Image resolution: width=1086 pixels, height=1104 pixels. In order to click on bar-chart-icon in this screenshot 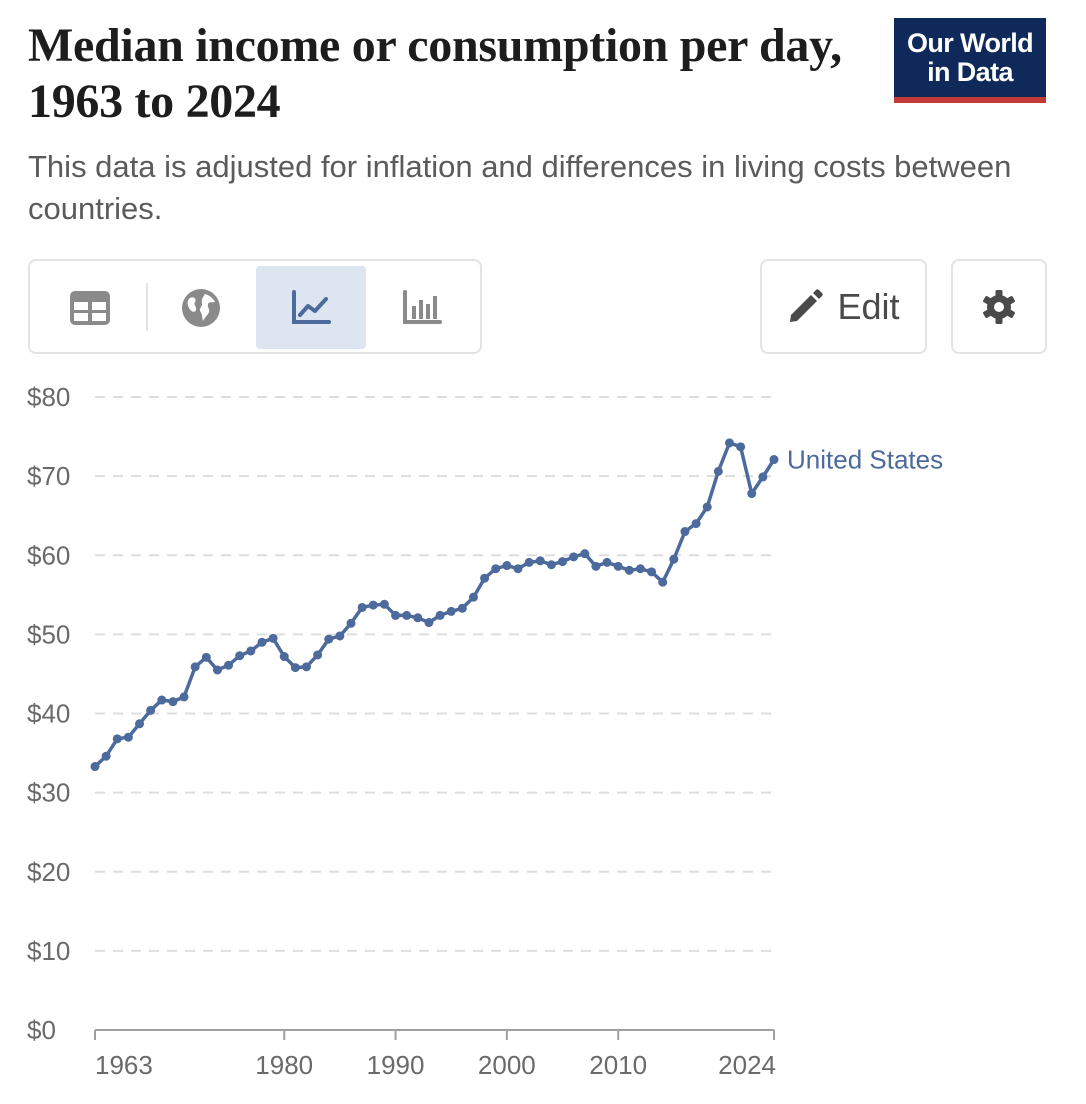, I will do `click(422, 306)`.